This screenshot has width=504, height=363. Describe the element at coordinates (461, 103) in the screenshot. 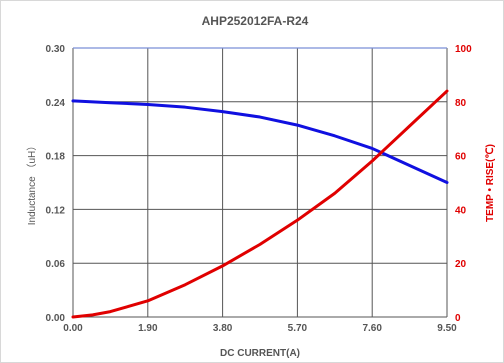

I see `y-right-tick-label: 80` at that location.